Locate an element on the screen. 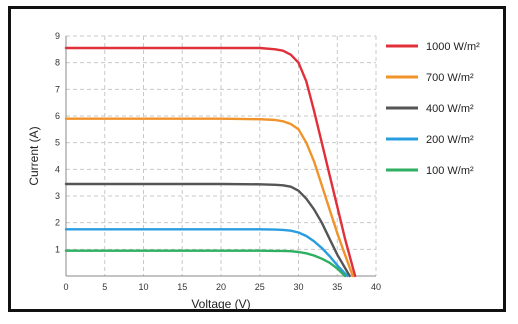 The height and width of the screenshot is (324, 518). legend-label: 200 W/m² is located at coordinates (450, 140).